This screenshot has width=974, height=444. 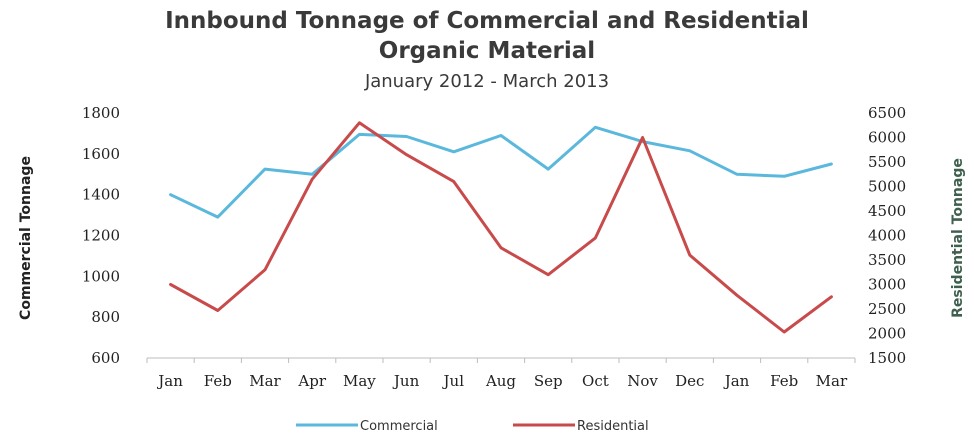 I want to click on right-y-tick-label: 5500, so click(x=887, y=162).